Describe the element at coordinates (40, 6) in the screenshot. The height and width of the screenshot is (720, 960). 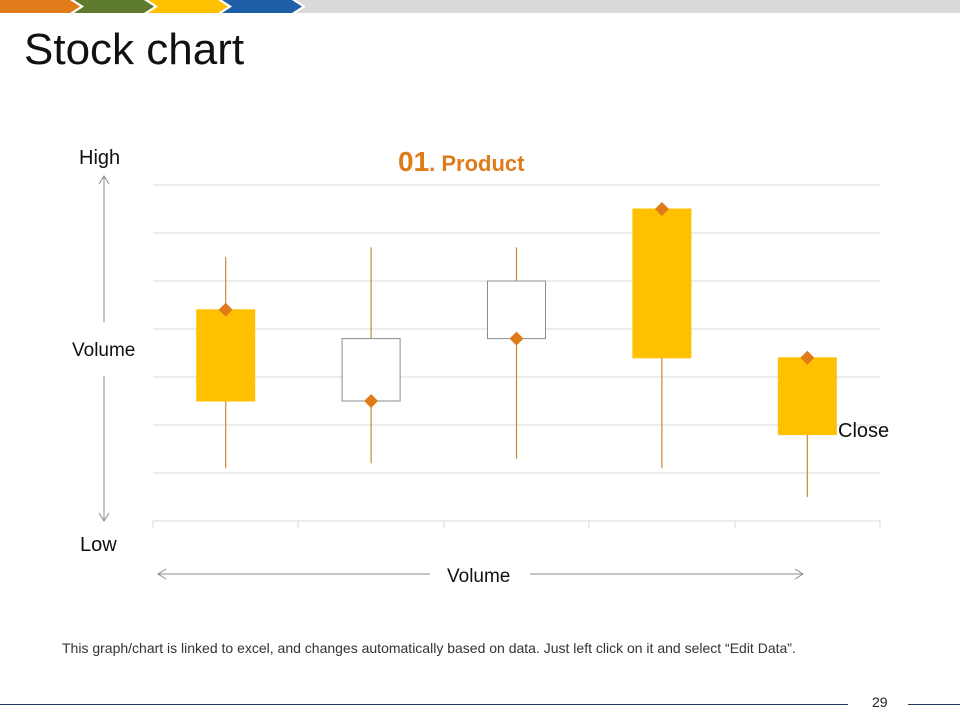
I see `header-bar-orange` at that location.